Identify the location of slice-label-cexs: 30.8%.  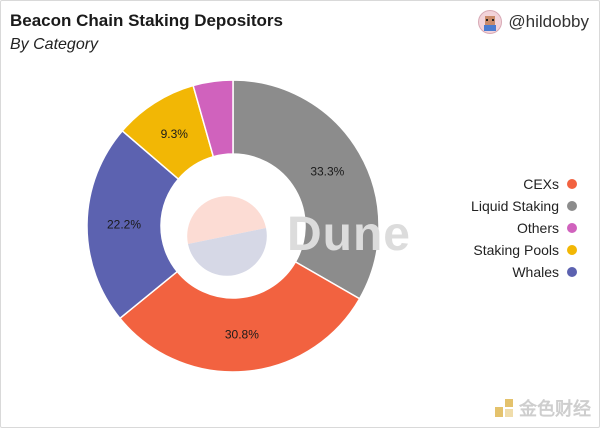
(242, 335).